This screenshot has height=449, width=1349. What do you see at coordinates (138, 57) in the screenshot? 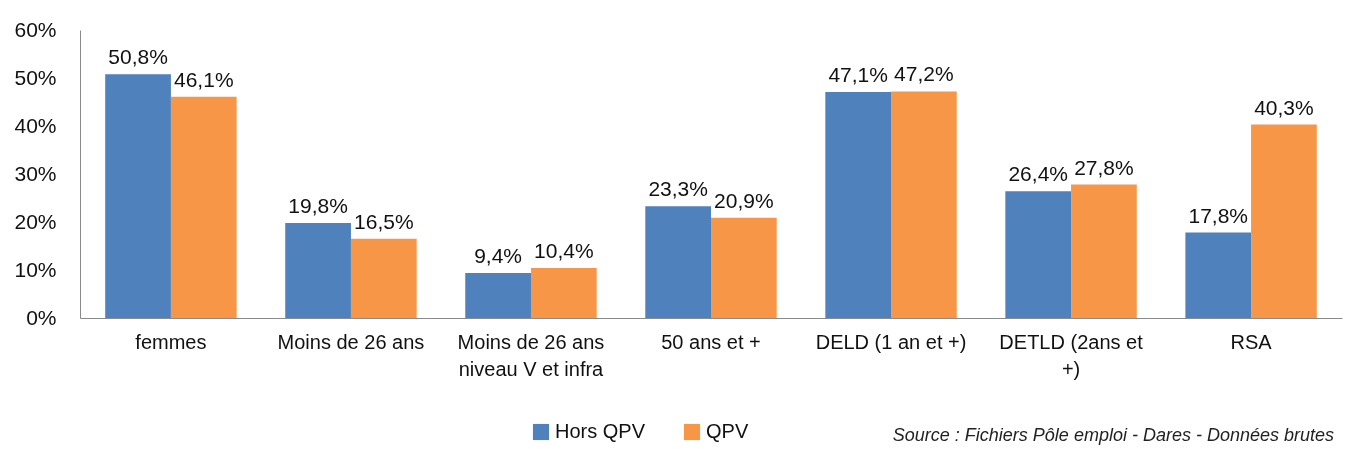
I see `data-label: 50,8%` at bounding box center [138, 57].